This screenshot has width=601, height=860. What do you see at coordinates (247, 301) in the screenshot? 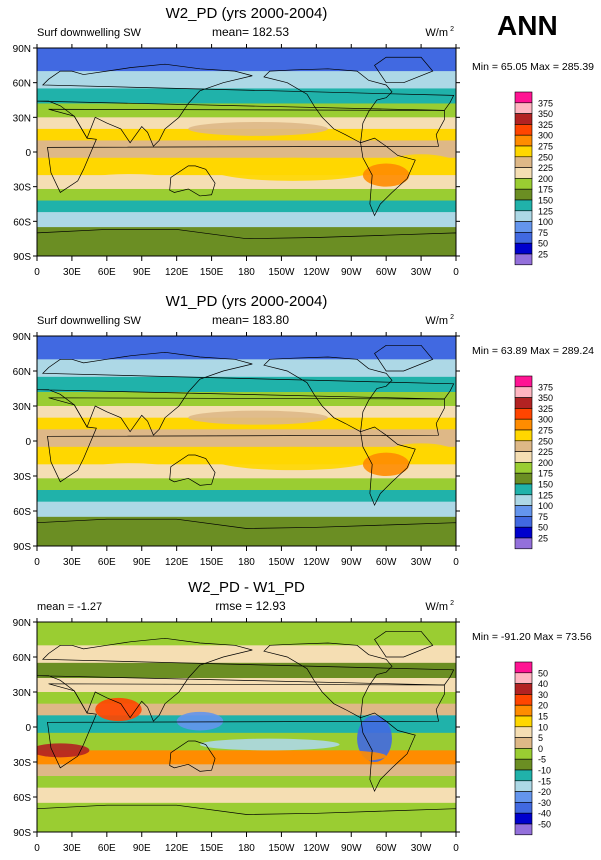
I see `panel-title: W1_PD (yrs 2000-2004)` at bounding box center [247, 301].